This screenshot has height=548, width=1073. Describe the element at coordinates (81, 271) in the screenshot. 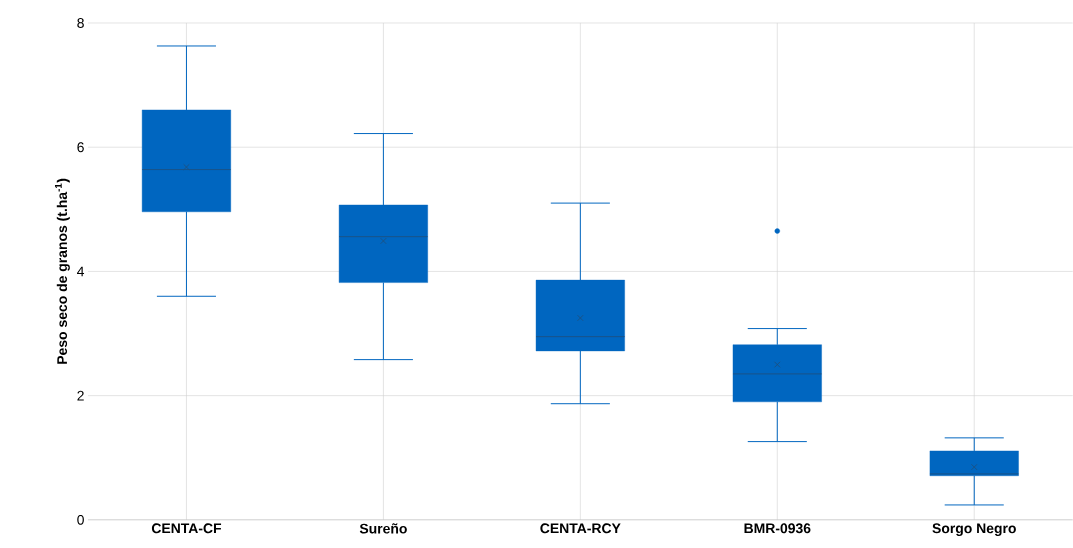

I see `y-tick-label: 4` at that location.